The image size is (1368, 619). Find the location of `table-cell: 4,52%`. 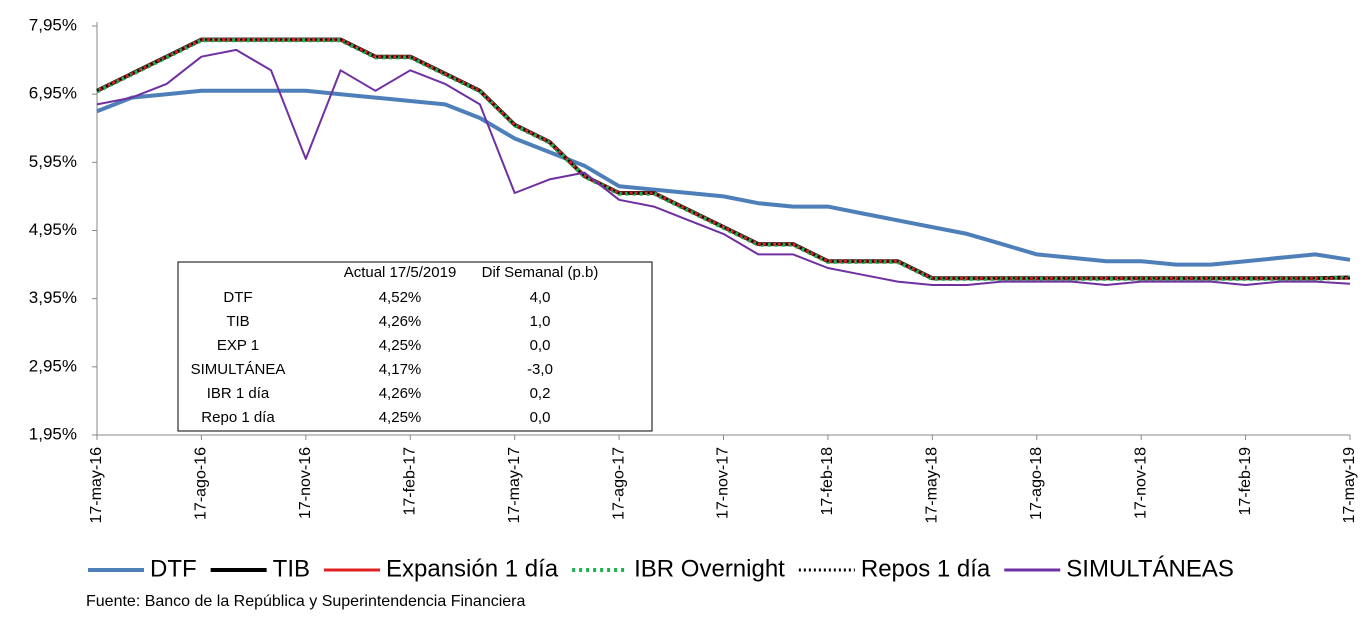

table-cell: 4,52% is located at coordinates (400, 297).